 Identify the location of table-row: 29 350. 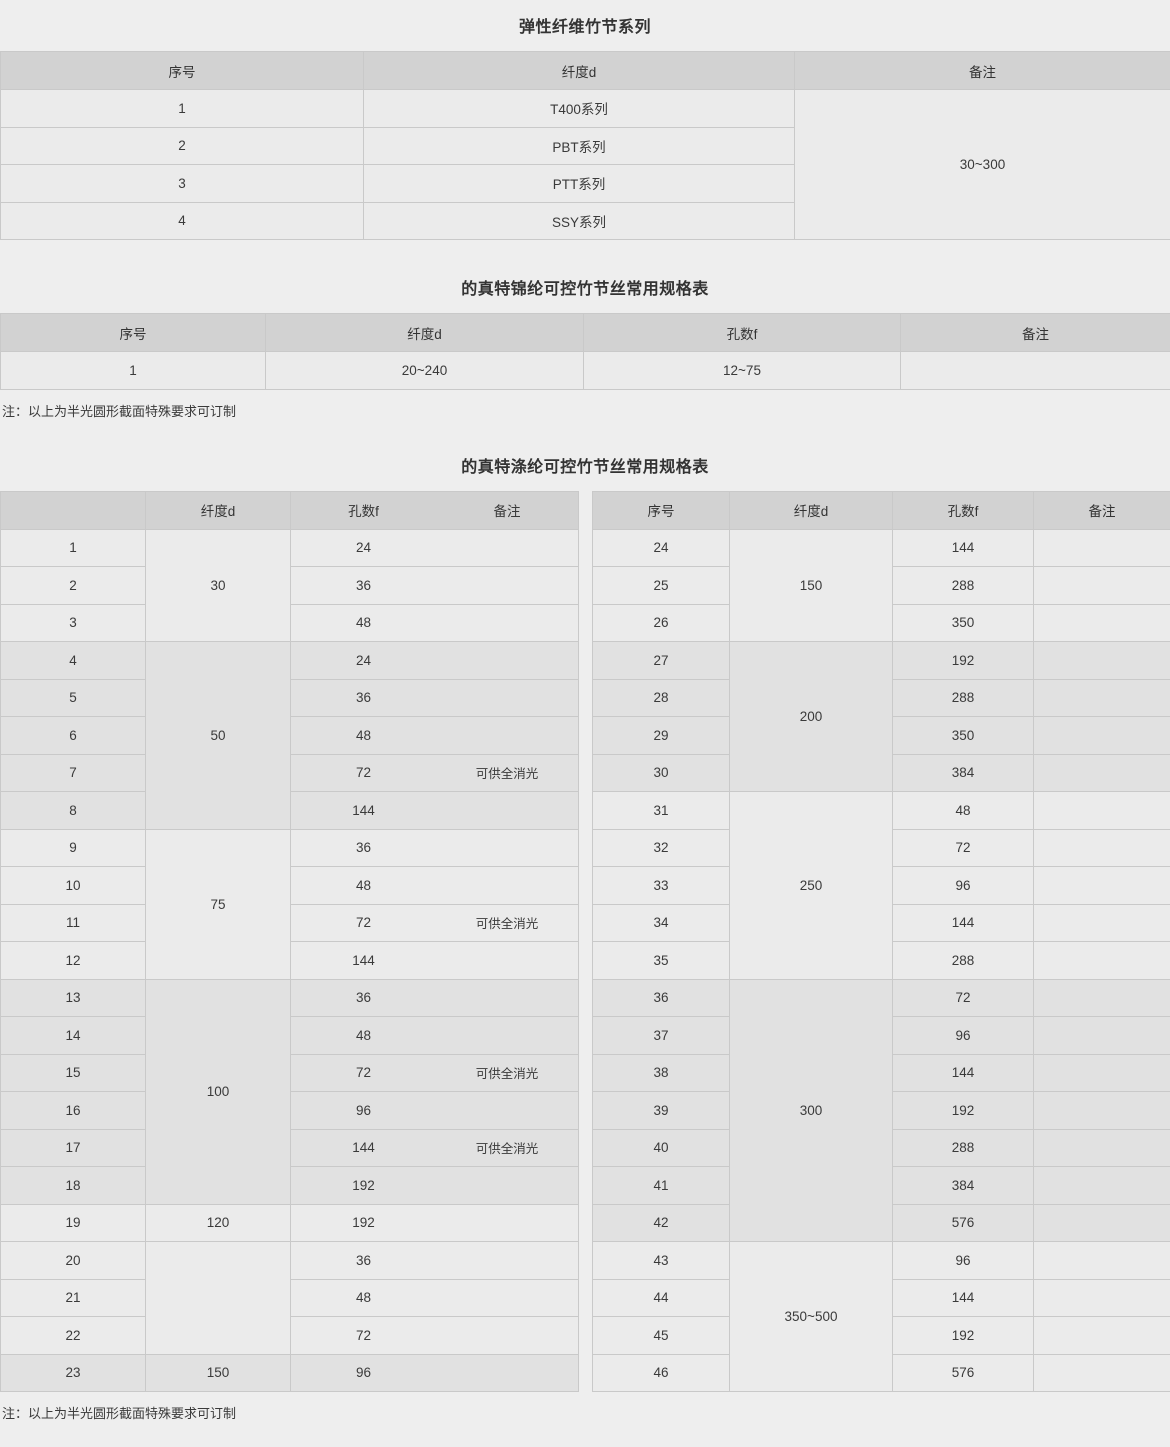
(881, 735).